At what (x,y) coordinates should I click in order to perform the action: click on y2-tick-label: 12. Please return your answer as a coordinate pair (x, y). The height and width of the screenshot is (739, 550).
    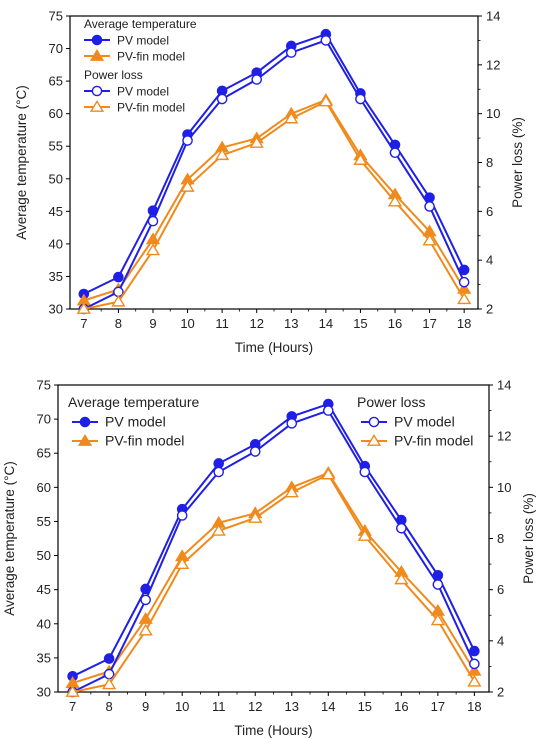
    Looking at the image, I should click on (504, 436).